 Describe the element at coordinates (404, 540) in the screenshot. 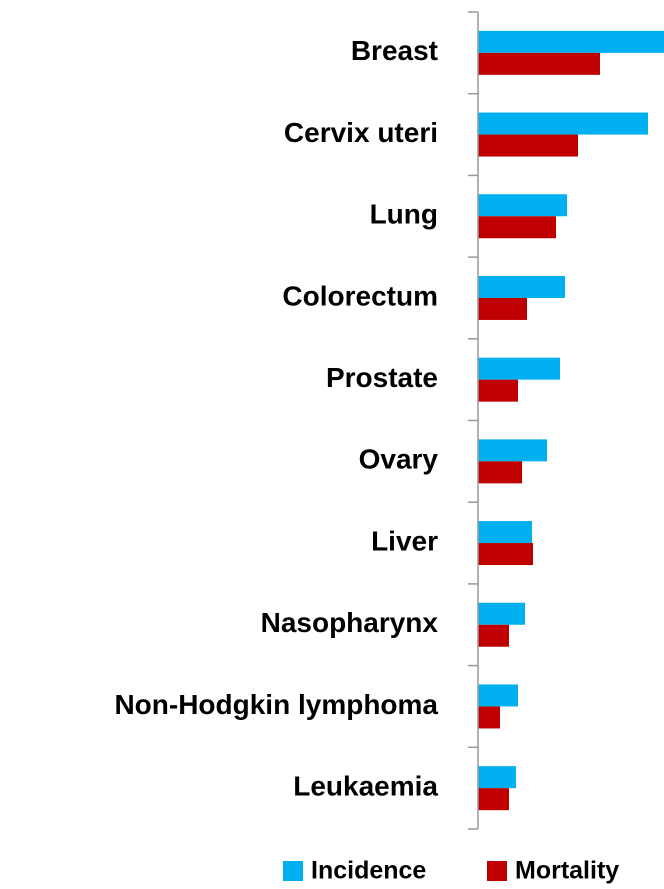

I see `category-label: Liver` at that location.